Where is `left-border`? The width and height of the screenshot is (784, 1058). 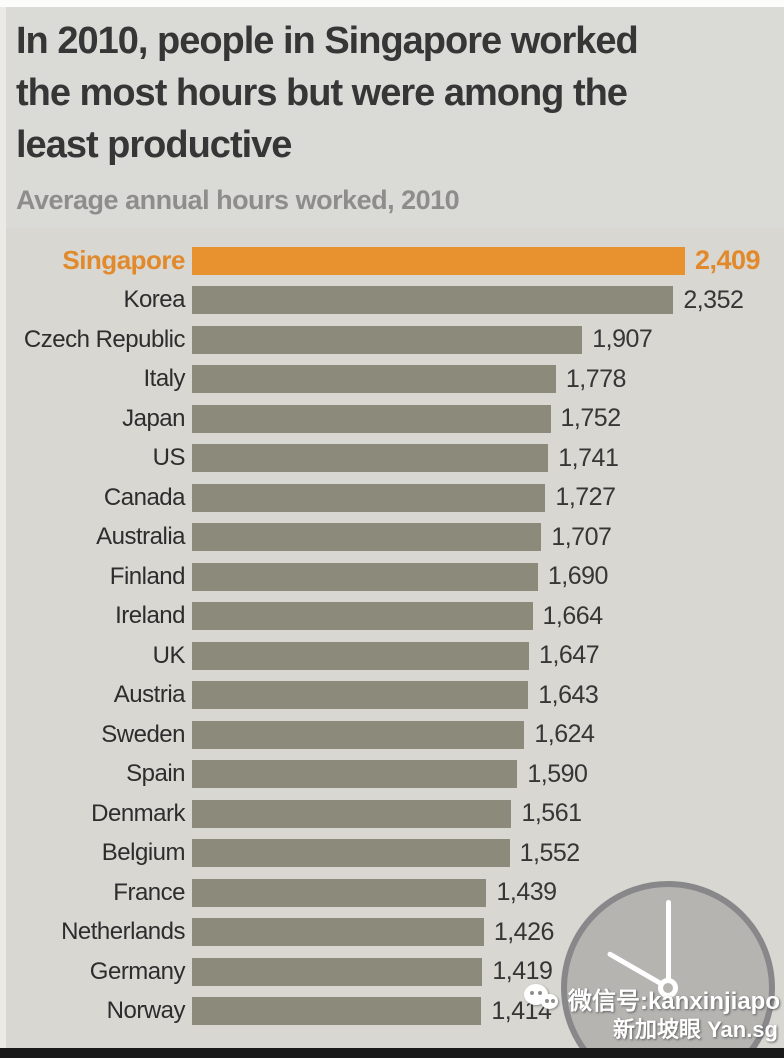 left-border is located at coordinates (3, 527).